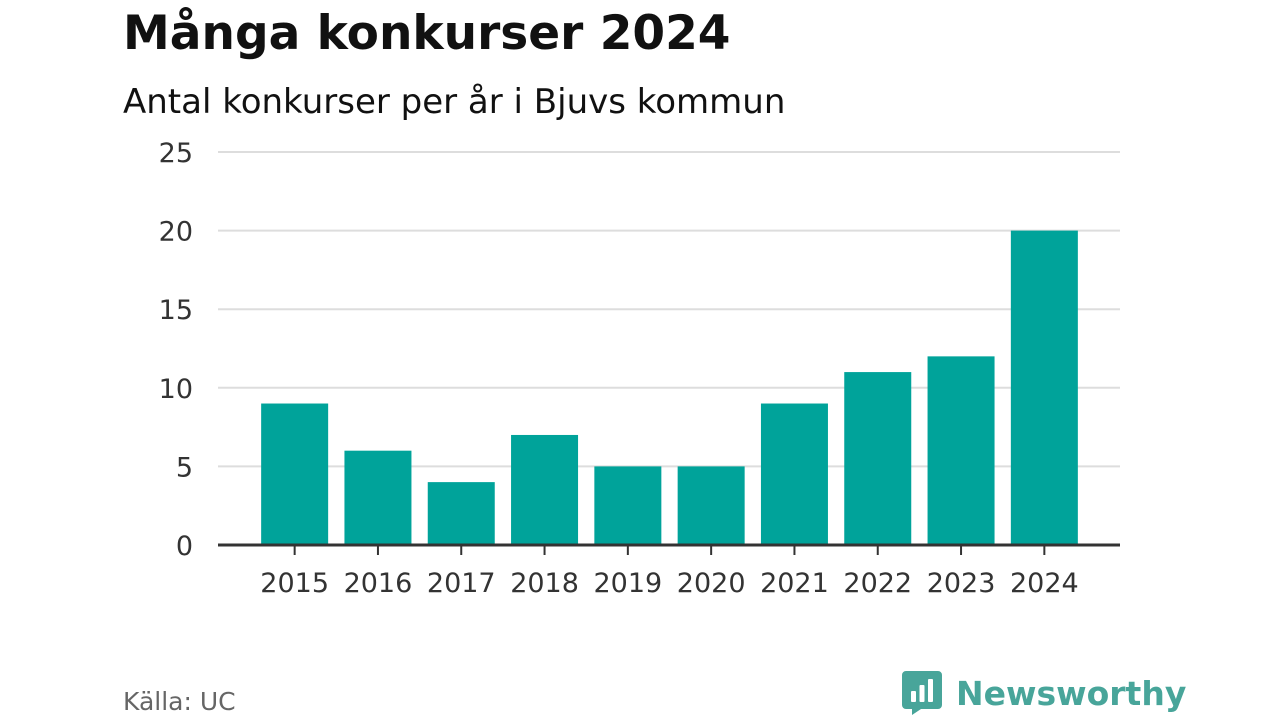 Image resolution: width=1280 pixels, height=720 pixels. Describe the element at coordinates (545, 489) in the screenshot. I see `bar-2018` at that location.